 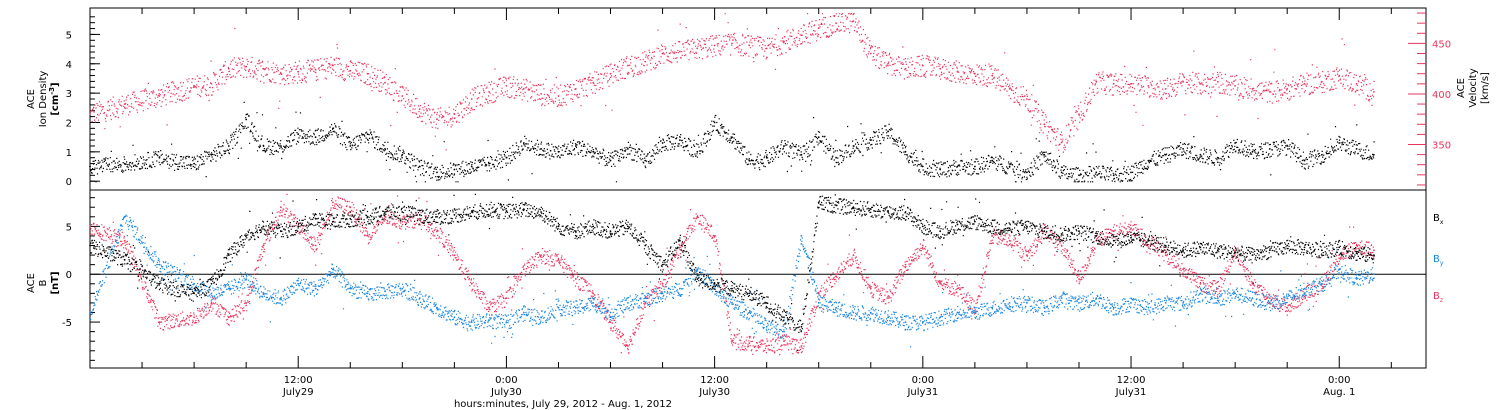 What do you see at coordinates (67, 323) in the screenshot?
I see `field-tick-label: -5` at bounding box center [67, 323].